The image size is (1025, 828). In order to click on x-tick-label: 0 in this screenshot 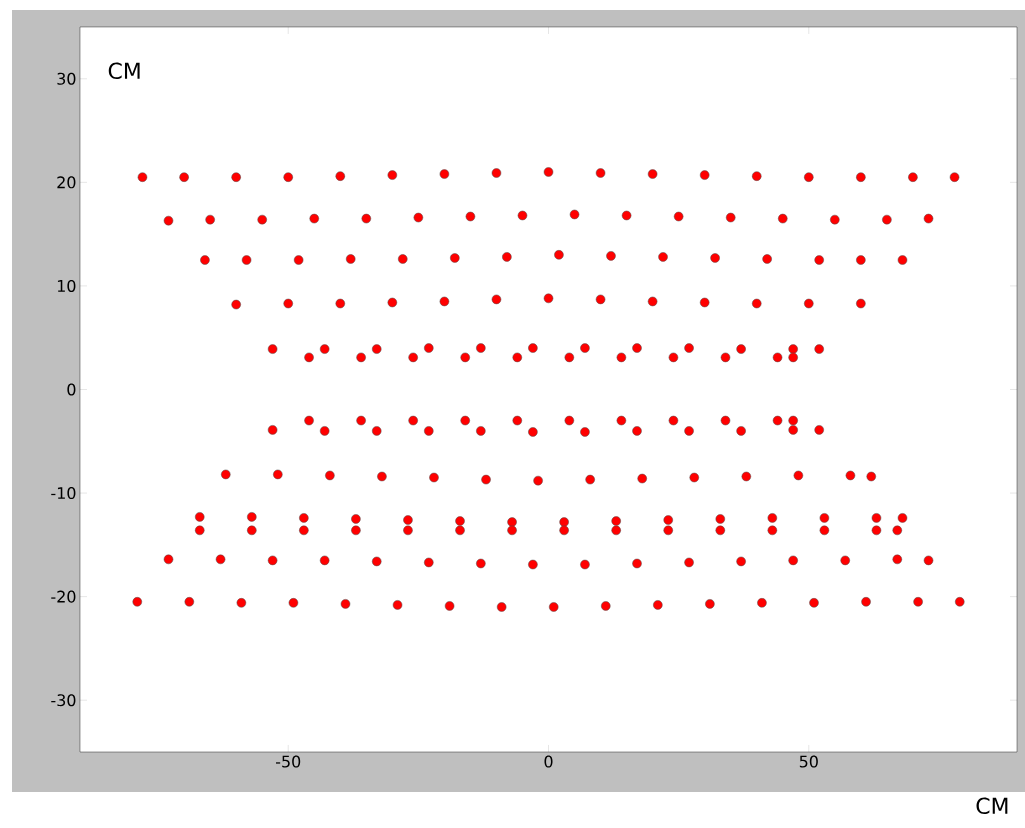, I will do `click(548, 761)`.